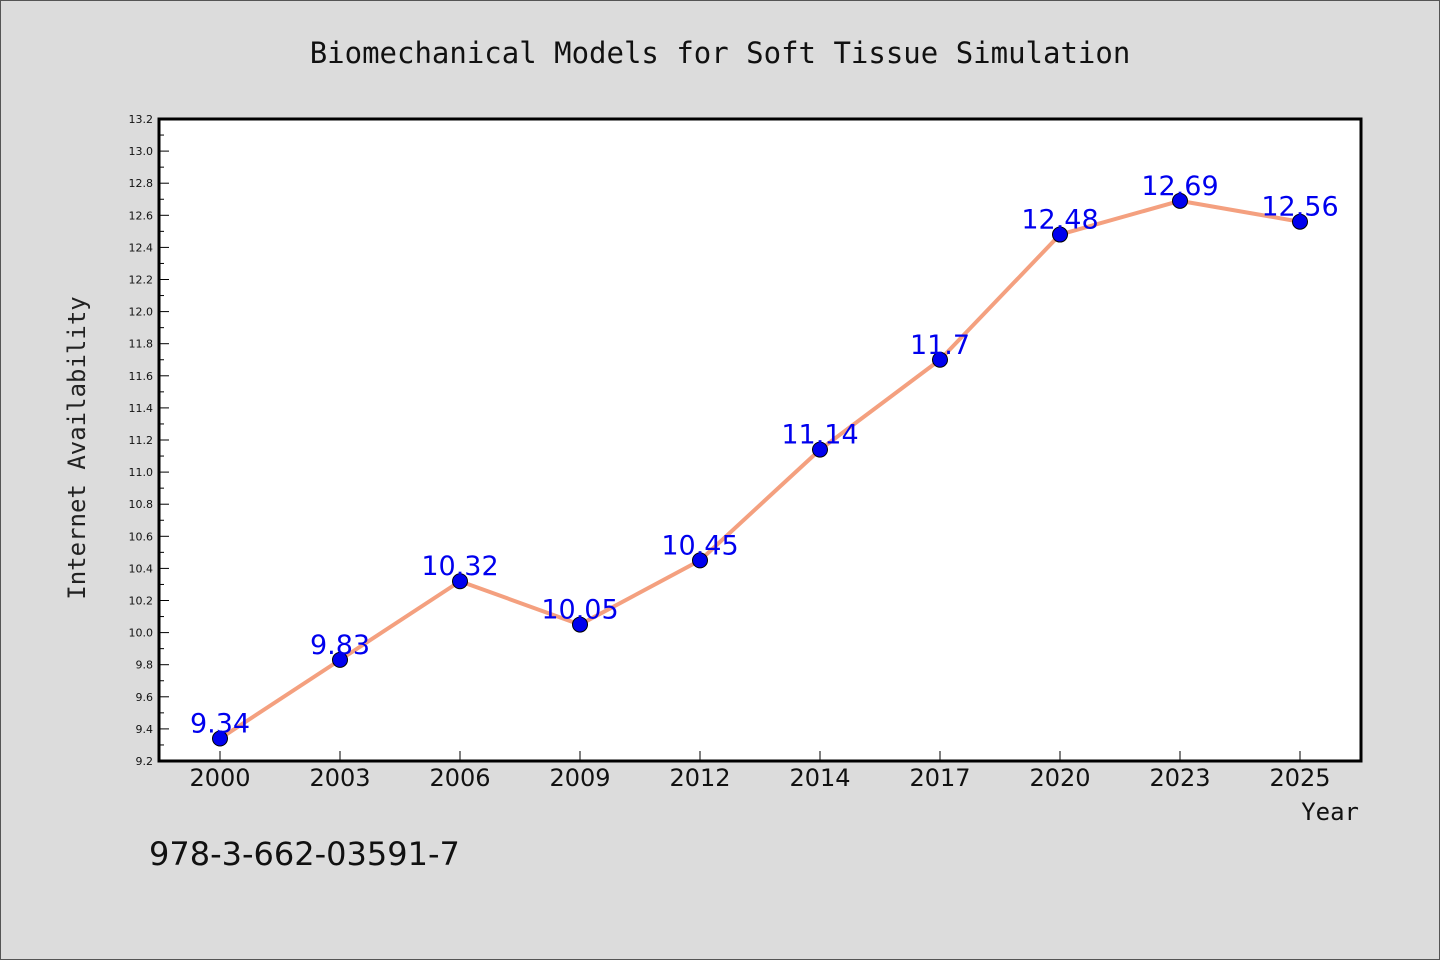 This screenshot has height=960, width=1440. Describe the element at coordinates (220, 724) in the screenshot. I see `data-label: 9.34` at that location.